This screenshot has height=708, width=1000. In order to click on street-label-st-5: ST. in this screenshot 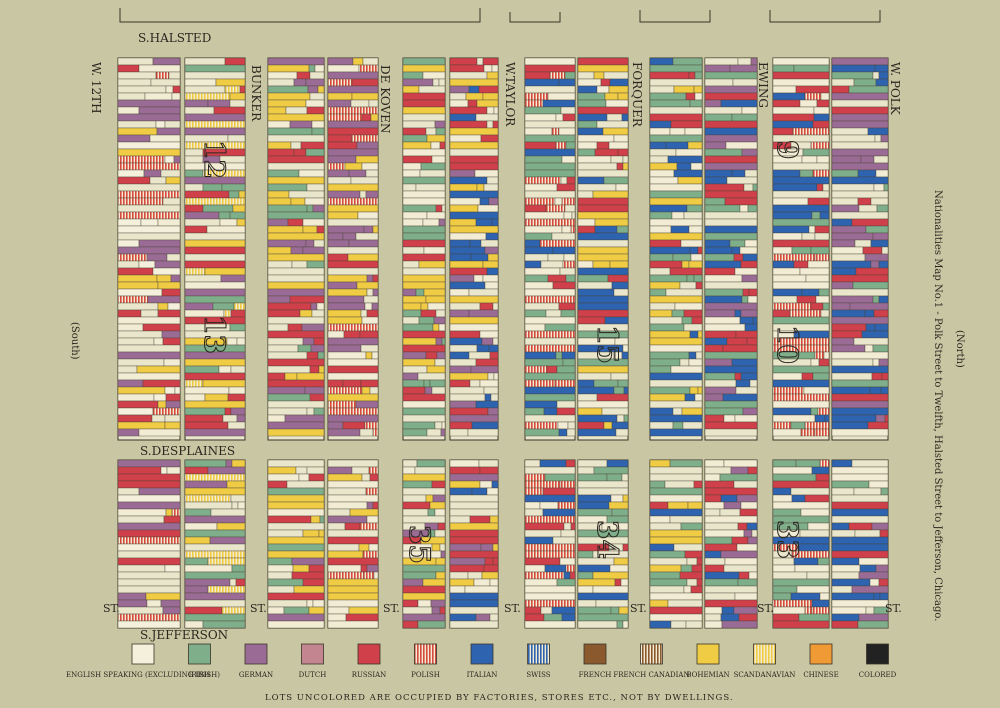, I will do `click(638, 608)`.